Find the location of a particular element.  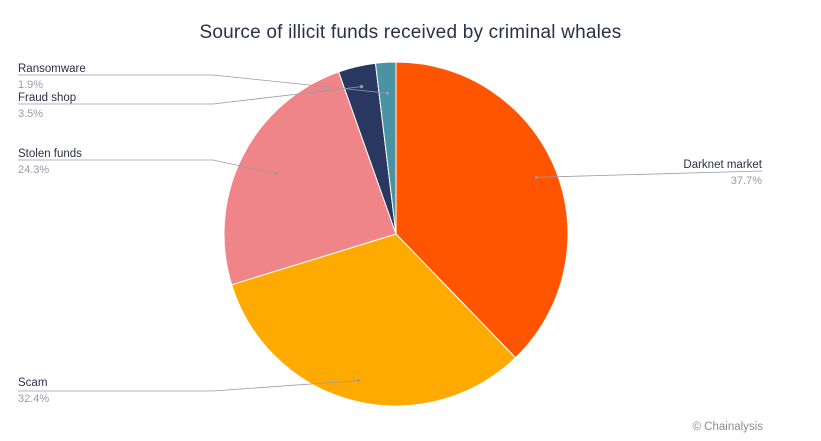

leader-line-fraud-shop is located at coordinates (190, 95).